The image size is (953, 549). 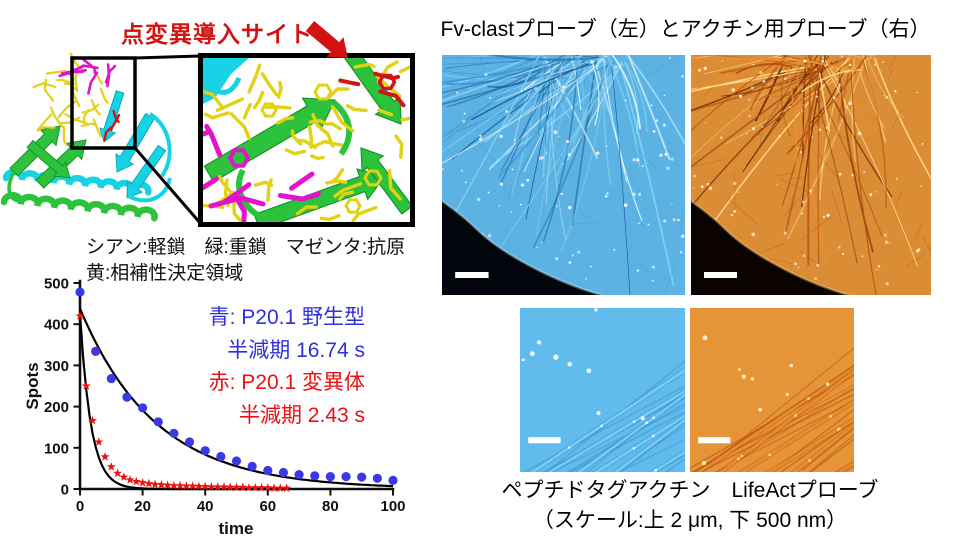 What do you see at coordinates (267, 506) in the screenshot?
I see `svg-text: 60` at bounding box center [267, 506].